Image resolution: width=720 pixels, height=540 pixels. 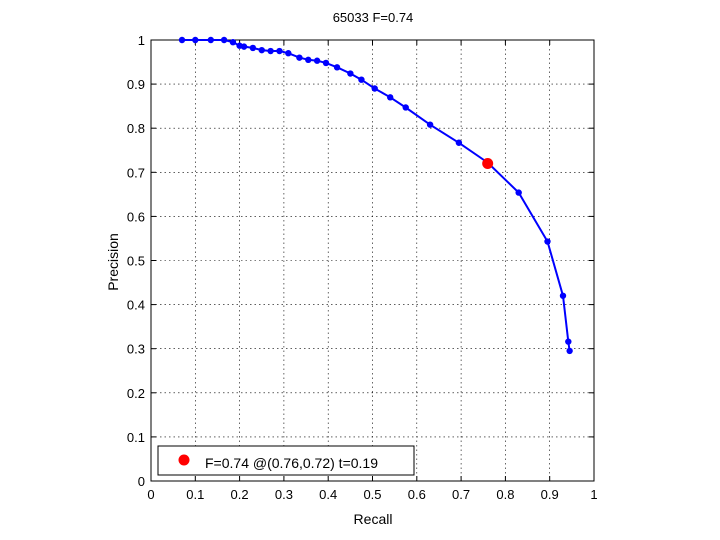 What do you see at coordinates (136, 305) in the screenshot?
I see `y-tick-label: 0.4` at bounding box center [136, 305].